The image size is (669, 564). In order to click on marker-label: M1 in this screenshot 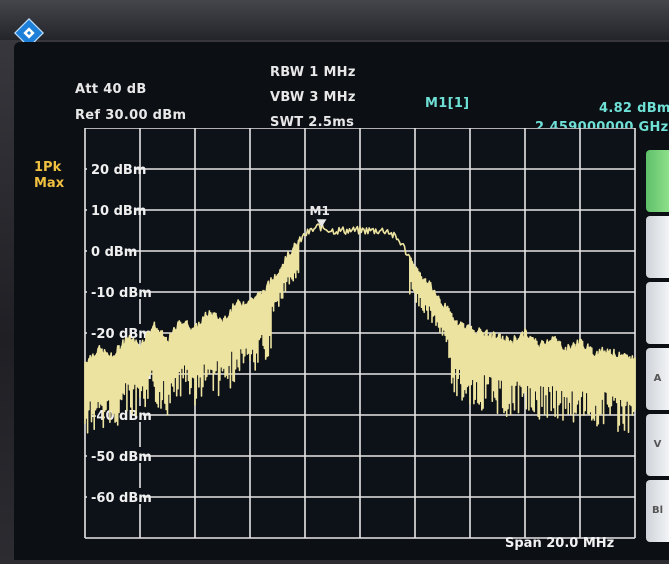, I will do `click(320, 211)`.